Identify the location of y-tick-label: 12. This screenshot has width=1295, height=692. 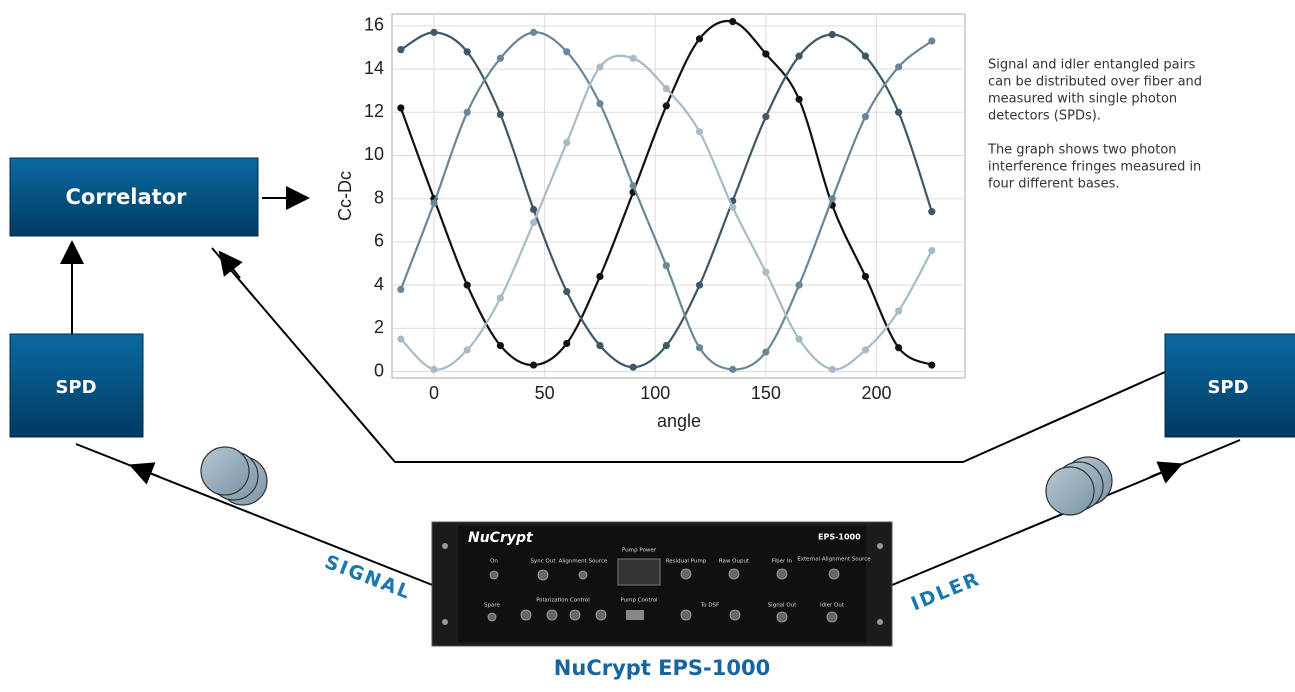
(374, 111).